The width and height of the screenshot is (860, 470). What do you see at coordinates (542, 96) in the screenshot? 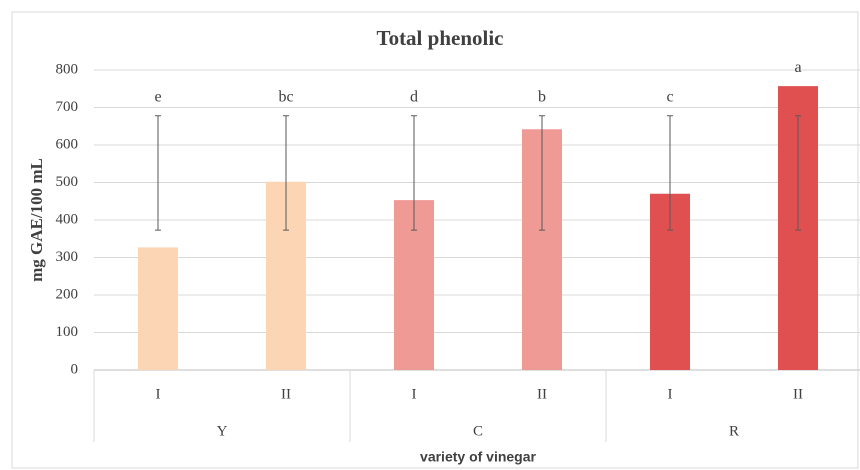
I see `significance-label: b` at bounding box center [542, 96].